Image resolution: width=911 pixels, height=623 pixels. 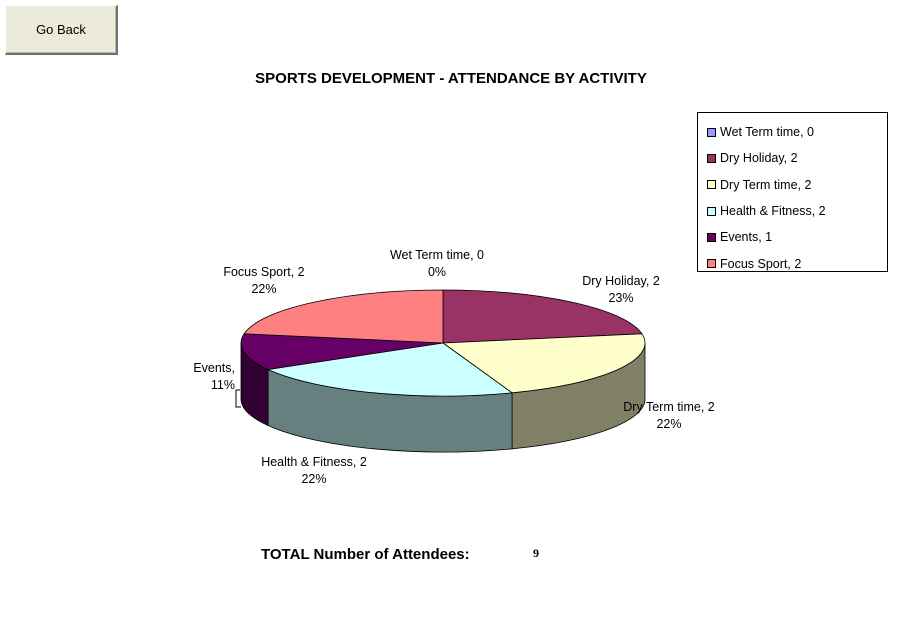 What do you see at coordinates (365, 554) in the screenshot?
I see `total-attendees-label: TOTAL Number of Attendees:` at bounding box center [365, 554].